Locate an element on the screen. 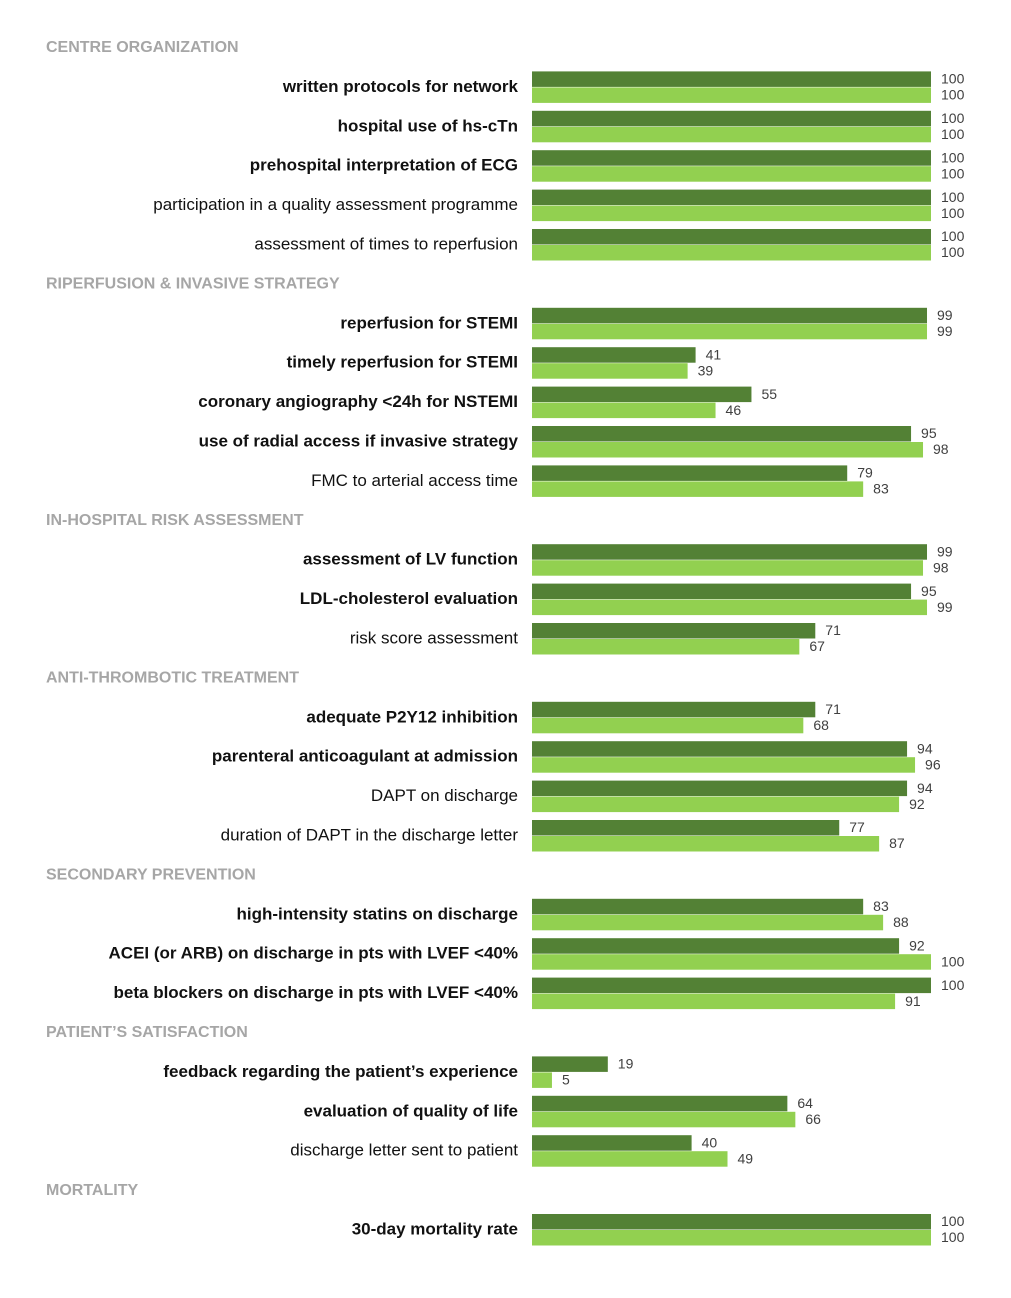  data-label: 96 is located at coordinates (933, 764).